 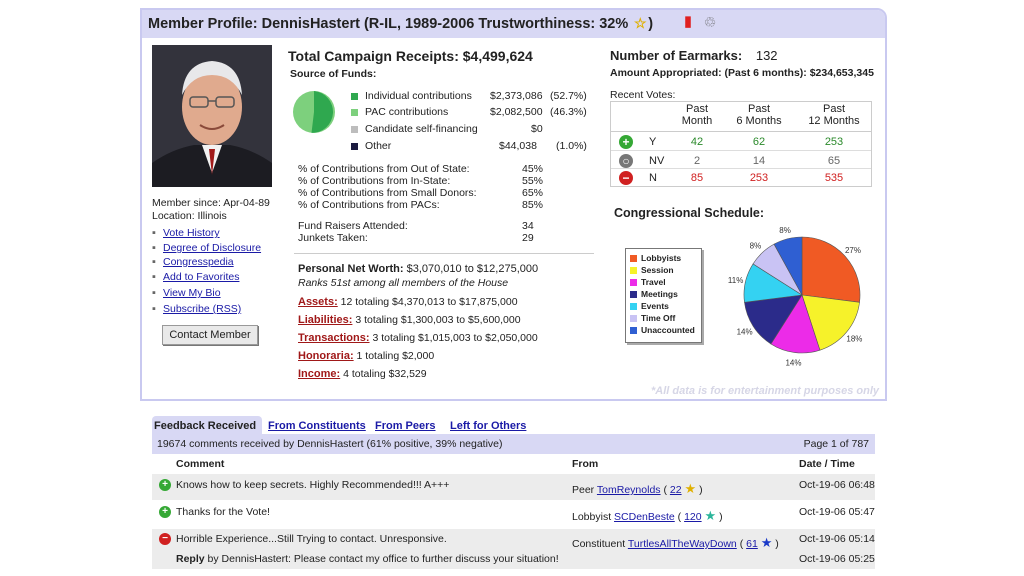 What do you see at coordinates (644, 517) in the screenshot?
I see `feedback-user-link: SCDenBeste` at bounding box center [644, 517].